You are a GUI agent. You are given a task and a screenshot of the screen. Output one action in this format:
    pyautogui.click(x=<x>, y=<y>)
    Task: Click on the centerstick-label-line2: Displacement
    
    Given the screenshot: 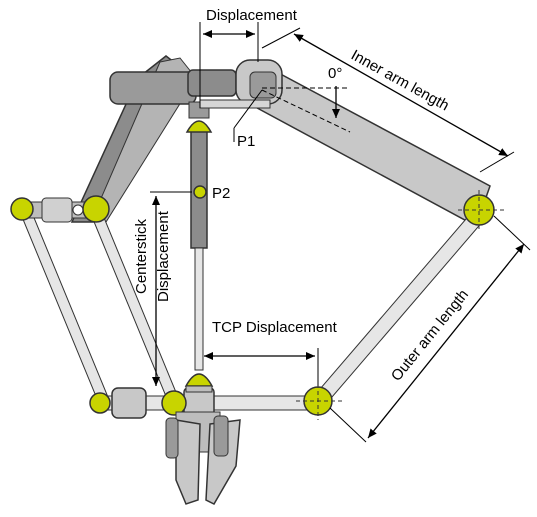 What is the action you would take?
    pyautogui.click(x=163, y=256)
    